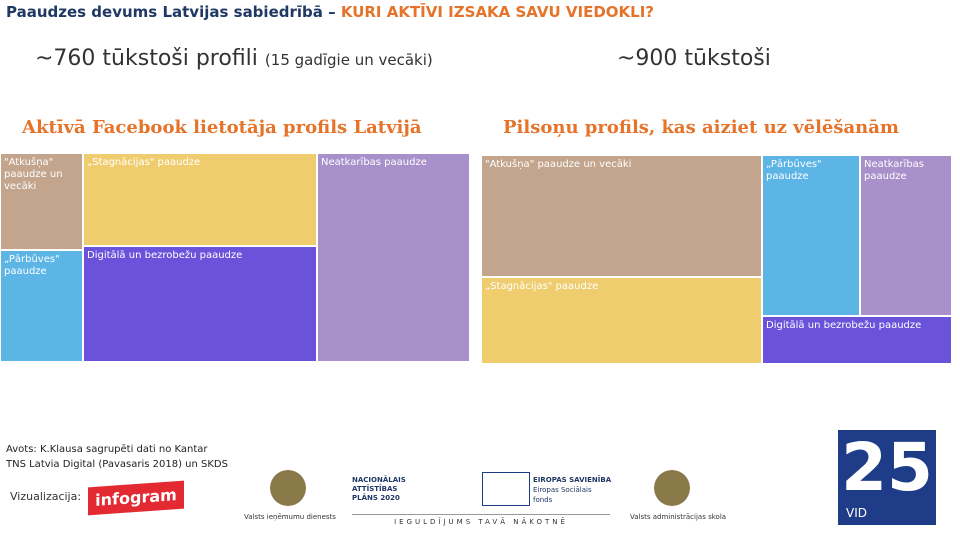 This screenshot has width=960, height=540. I want to click on infogram-logo: infogram, so click(136, 498).